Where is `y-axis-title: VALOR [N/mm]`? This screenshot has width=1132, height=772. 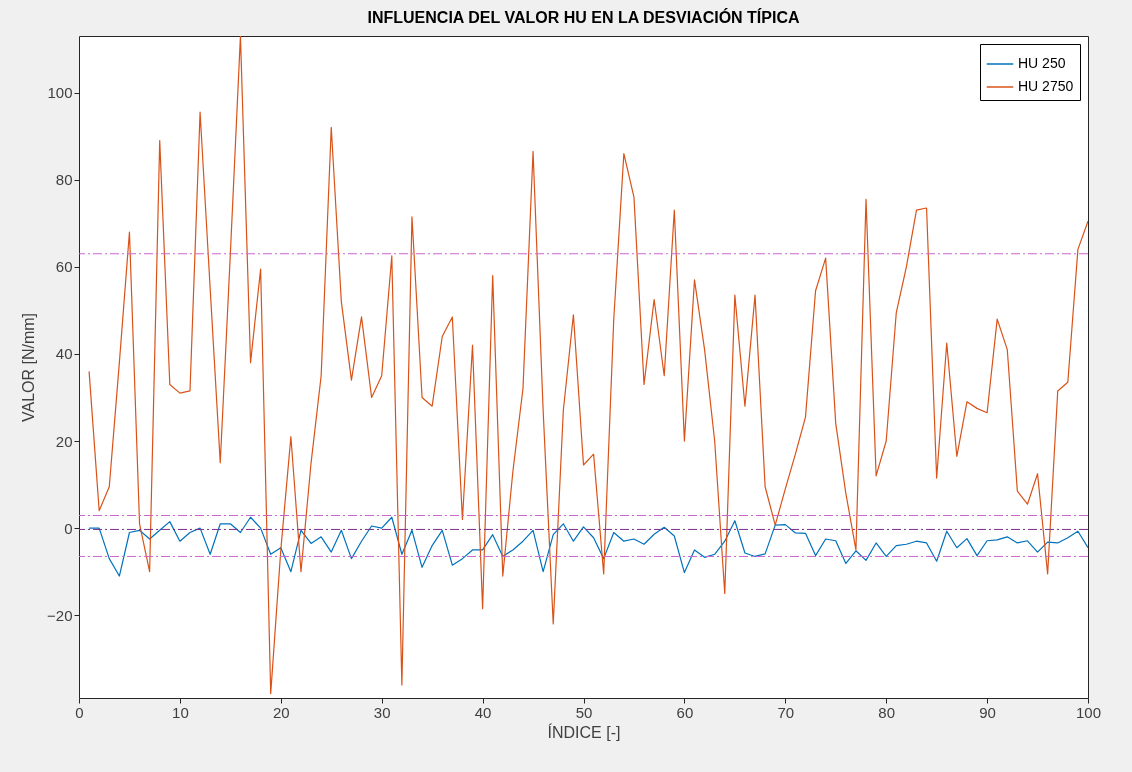
y-axis-title: VALOR [N/mm] is located at coordinates (29, 367).